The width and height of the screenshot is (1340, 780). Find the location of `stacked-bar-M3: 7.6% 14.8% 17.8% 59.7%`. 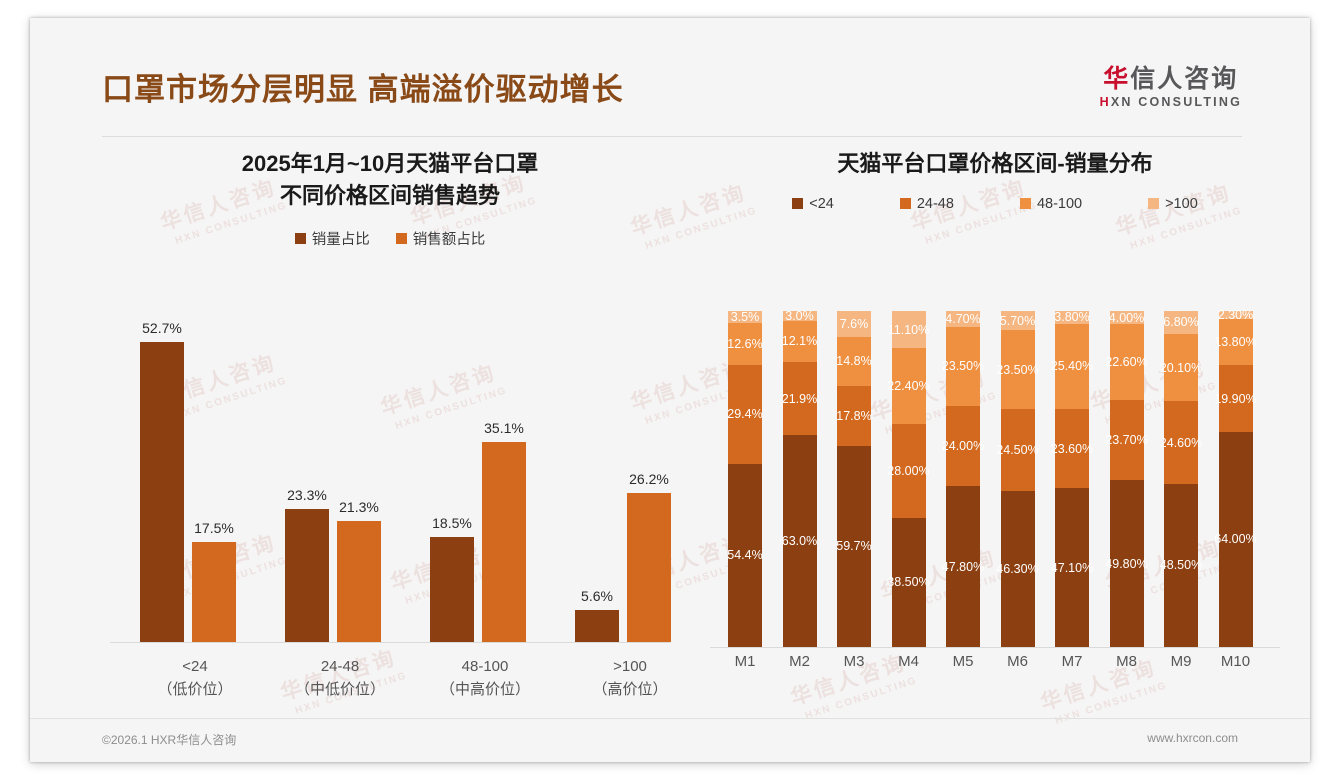

stacked-bar-M3: 7.6% 14.8% 17.8% 59.7% is located at coordinates (854, 479).